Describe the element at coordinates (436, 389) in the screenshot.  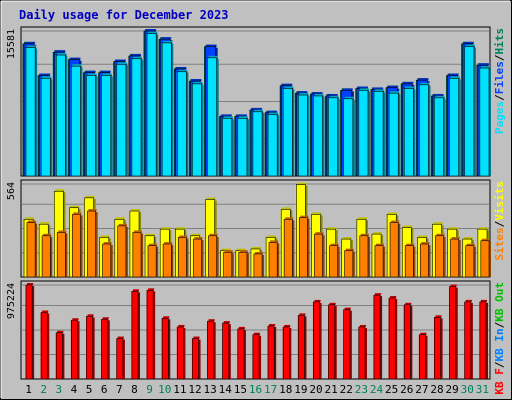
I see `x-tick-label: 28` at that location.